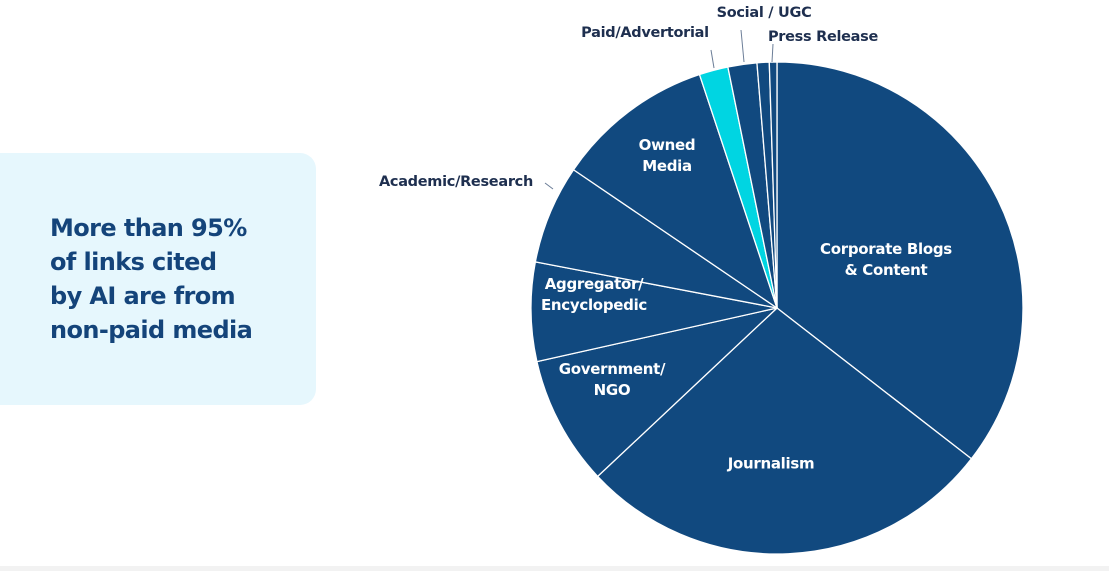 The width and height of the screenshot is (1109, 571). I want to click on pie-slice-other, so click(773, 185).